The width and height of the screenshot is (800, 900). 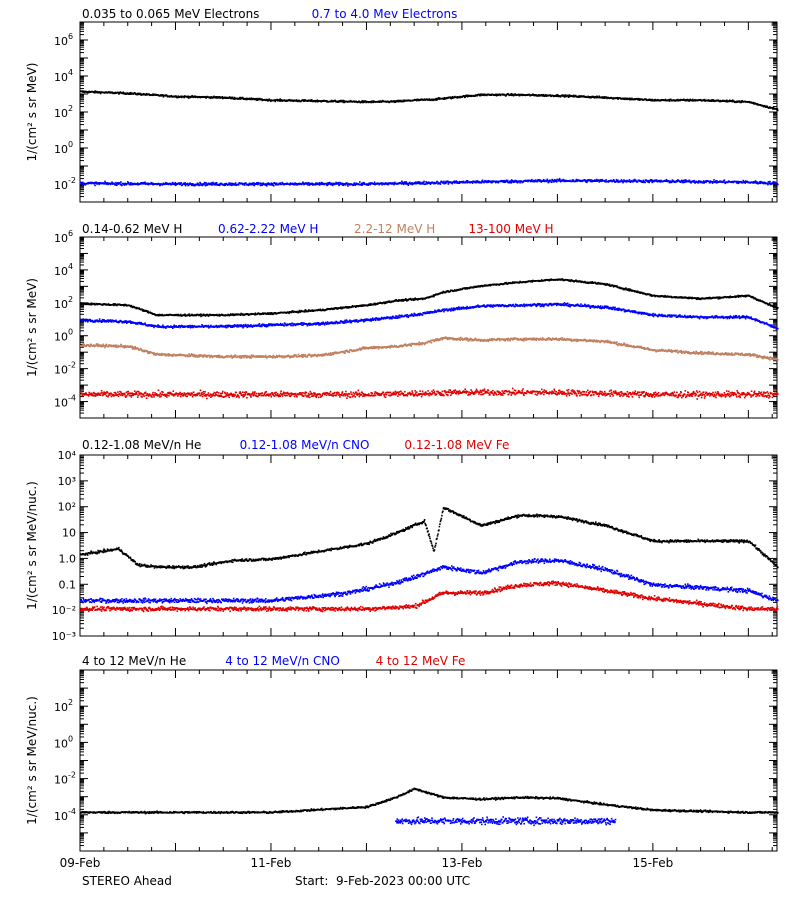 I want to click on y-tick-label: 10, so click(x=61, y=113).